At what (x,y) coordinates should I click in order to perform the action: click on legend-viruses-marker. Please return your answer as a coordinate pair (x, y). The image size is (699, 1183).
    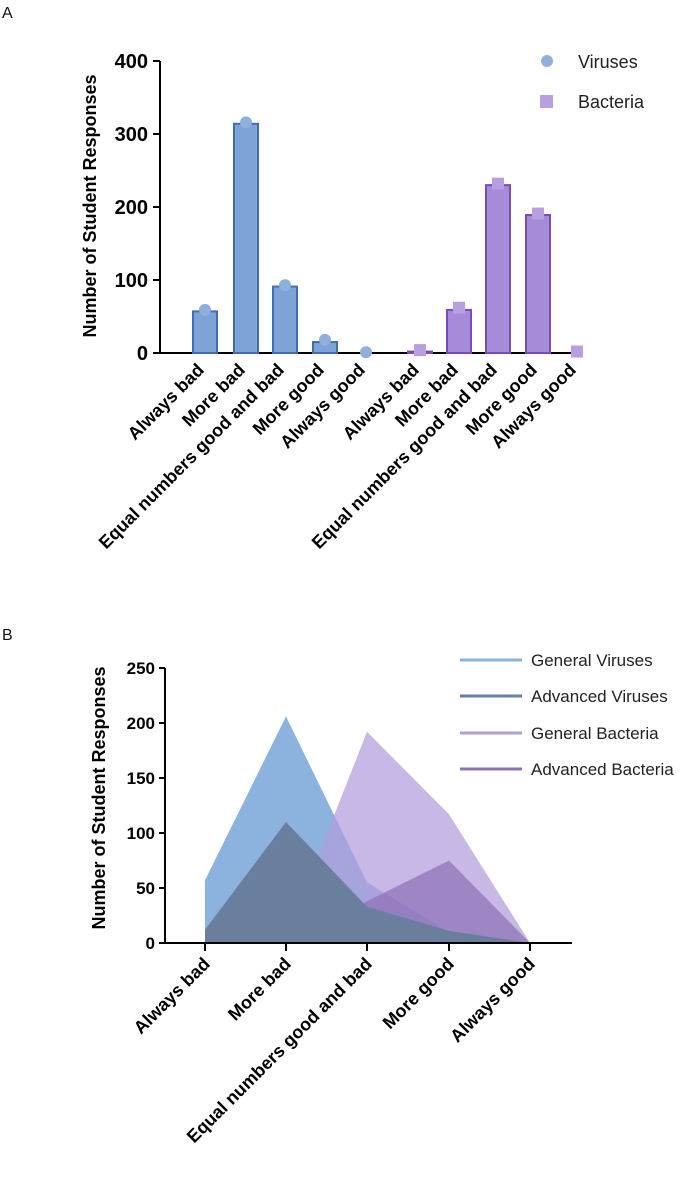
    Looking at the image, I should click on (547, 61).